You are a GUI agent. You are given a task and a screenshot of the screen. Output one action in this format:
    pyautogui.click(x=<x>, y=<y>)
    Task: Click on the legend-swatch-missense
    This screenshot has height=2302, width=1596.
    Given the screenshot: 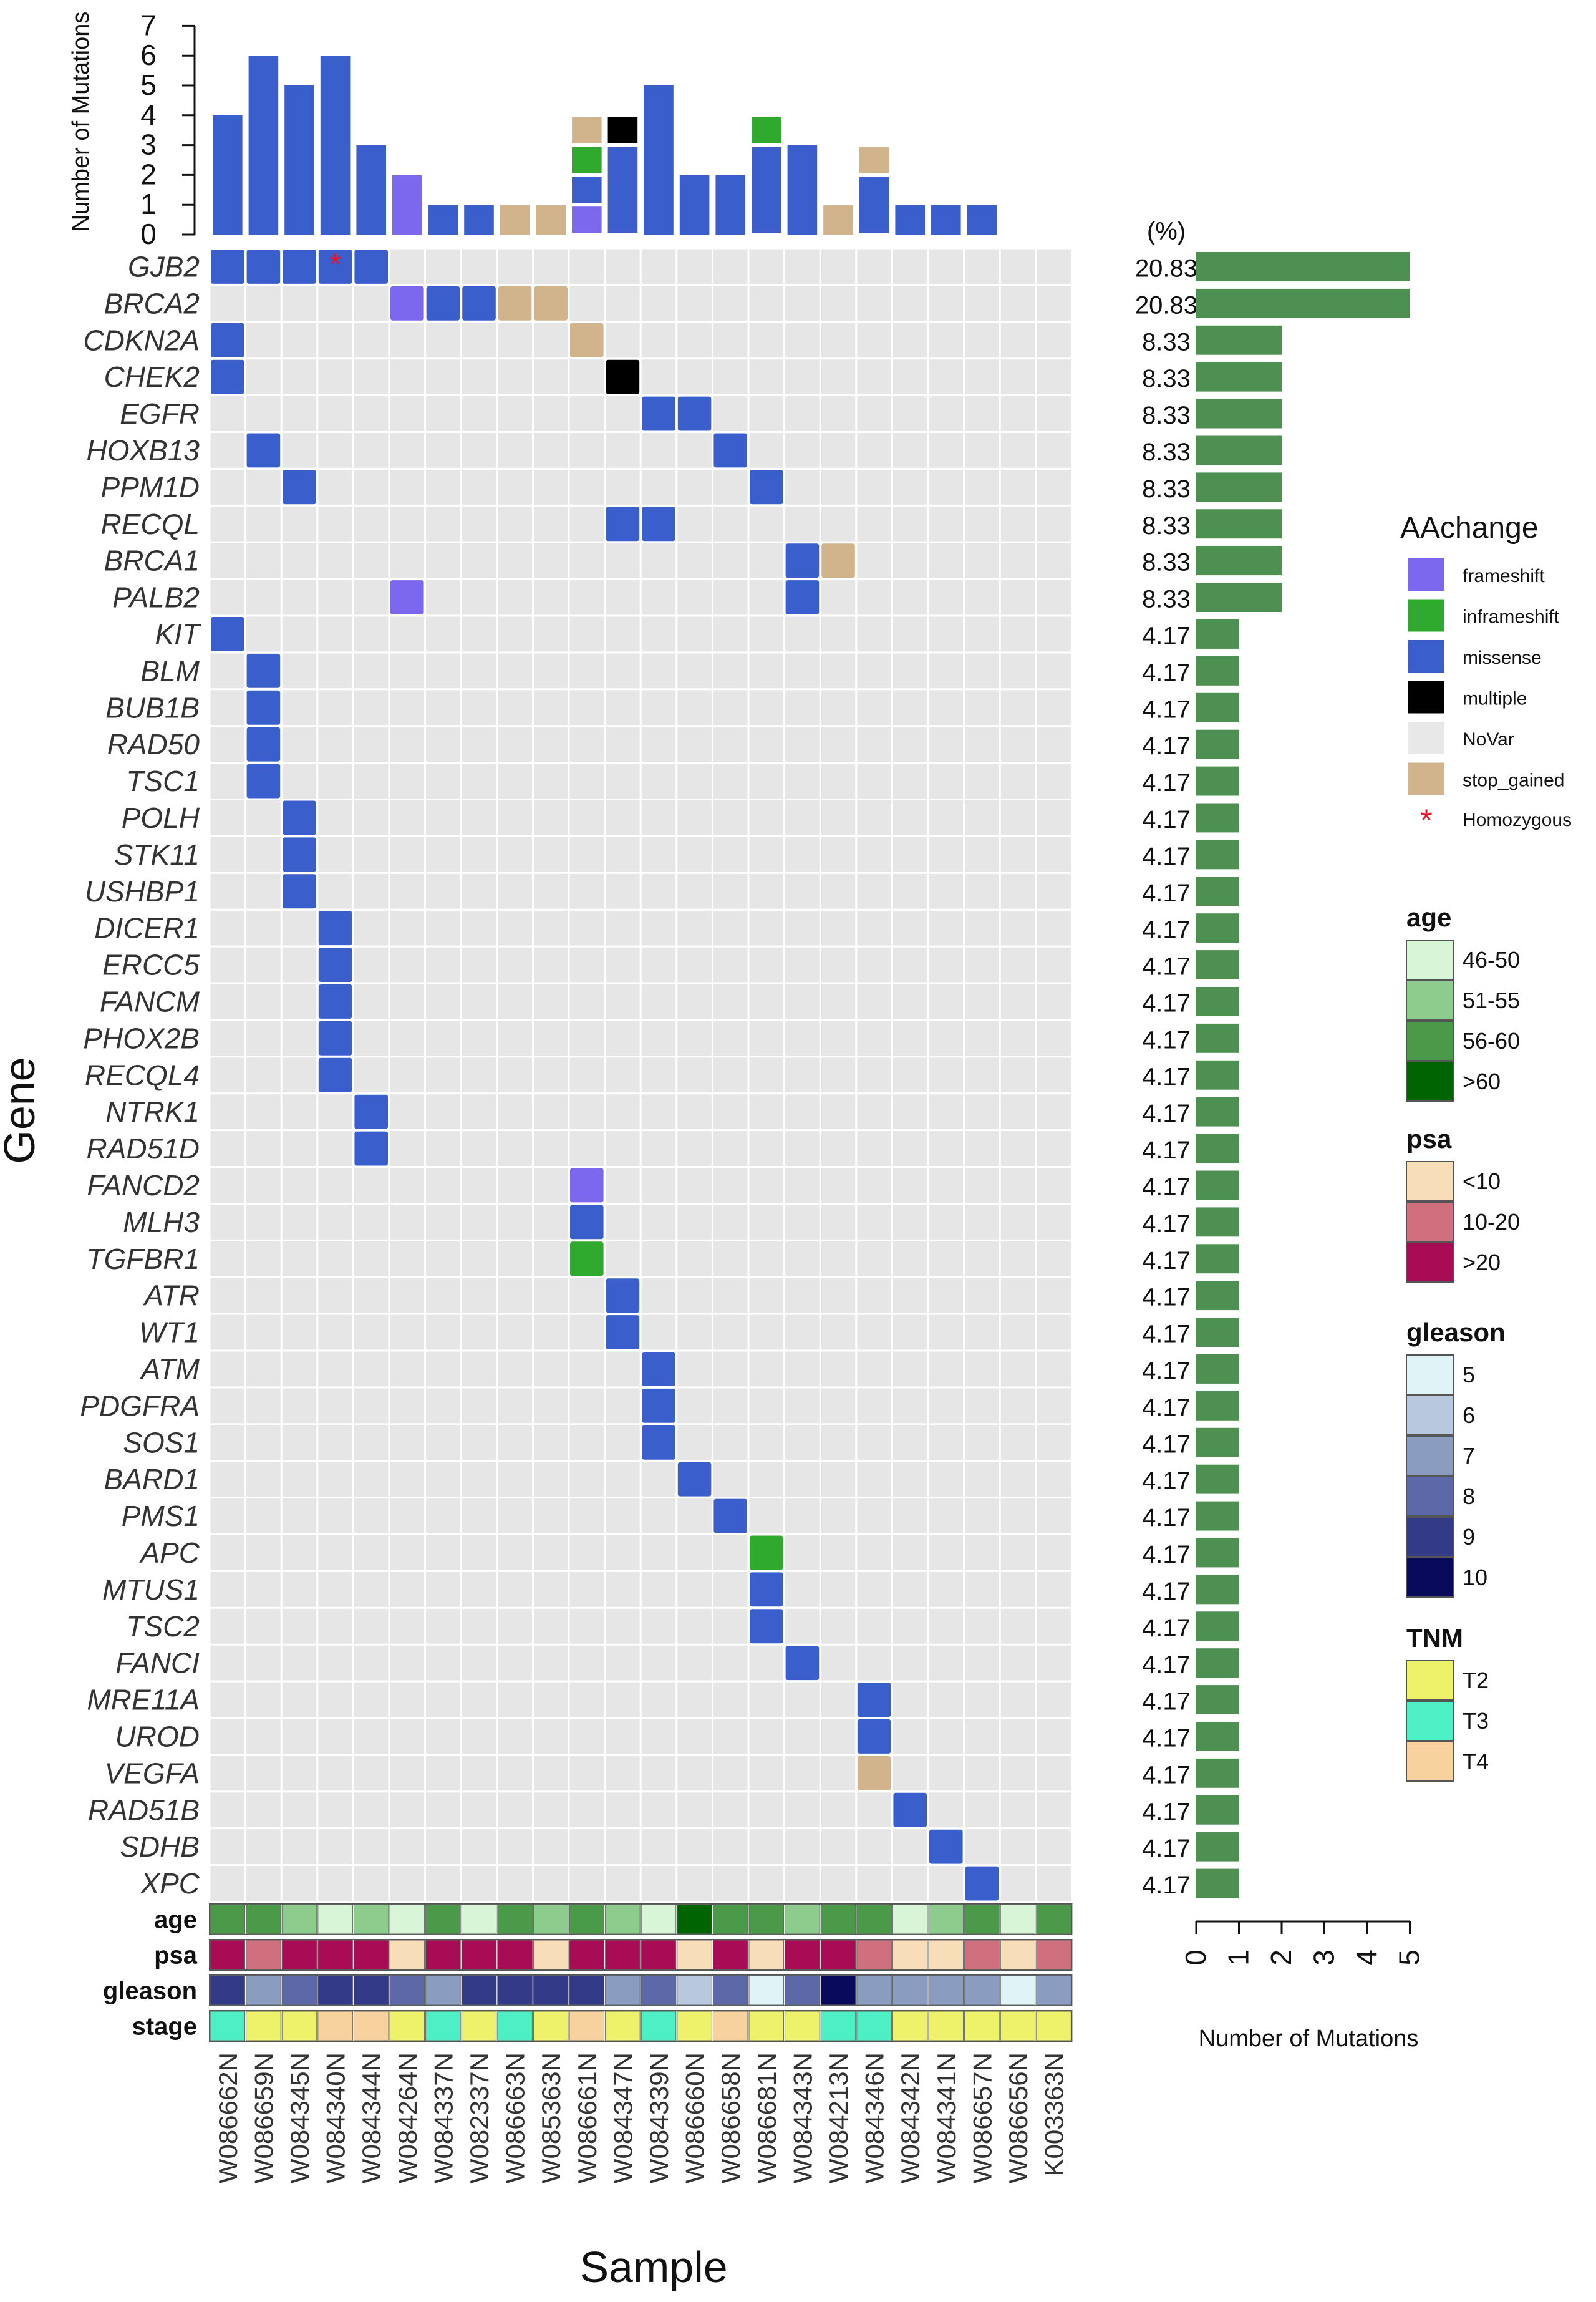 What is the action you would take?
    pyautogui.click(x=1426, y=656)
    